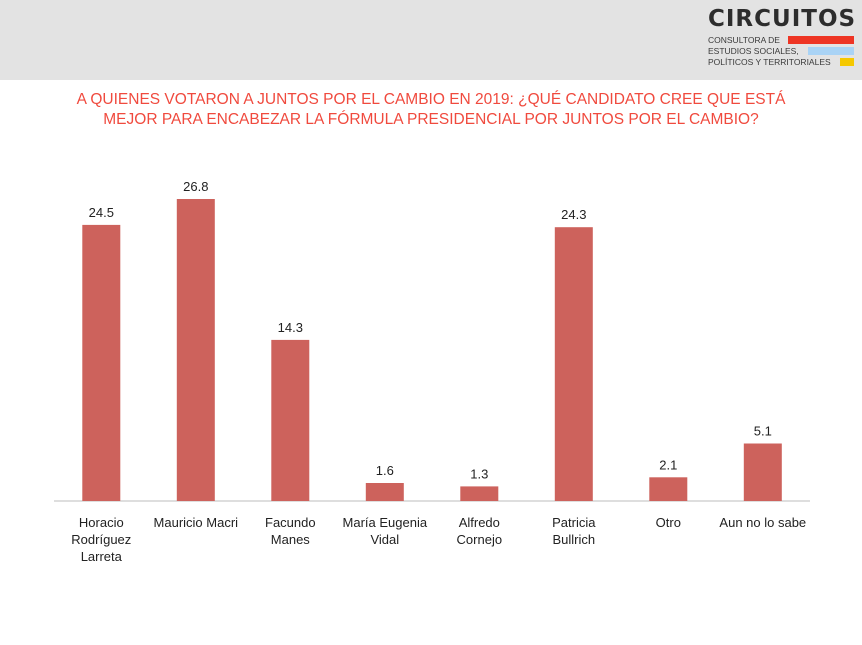  I want to click on logo-line-3: POLÍTICOS Y TERRITORIALES, so click(769, 62).